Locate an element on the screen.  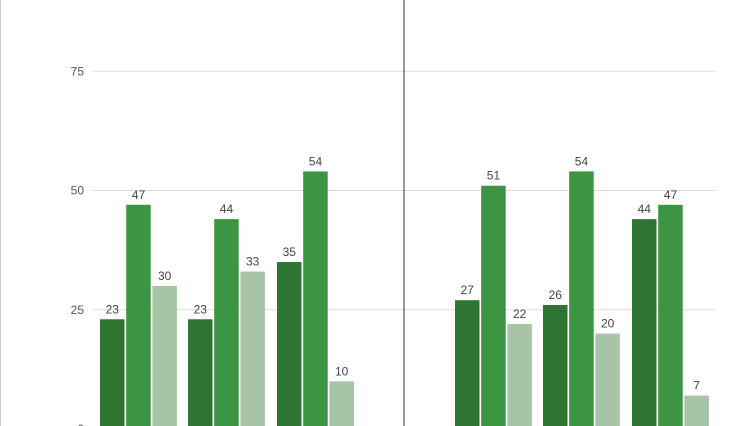
data-label-g2-c2-s1: 26 is located at coordinates (556, 295).